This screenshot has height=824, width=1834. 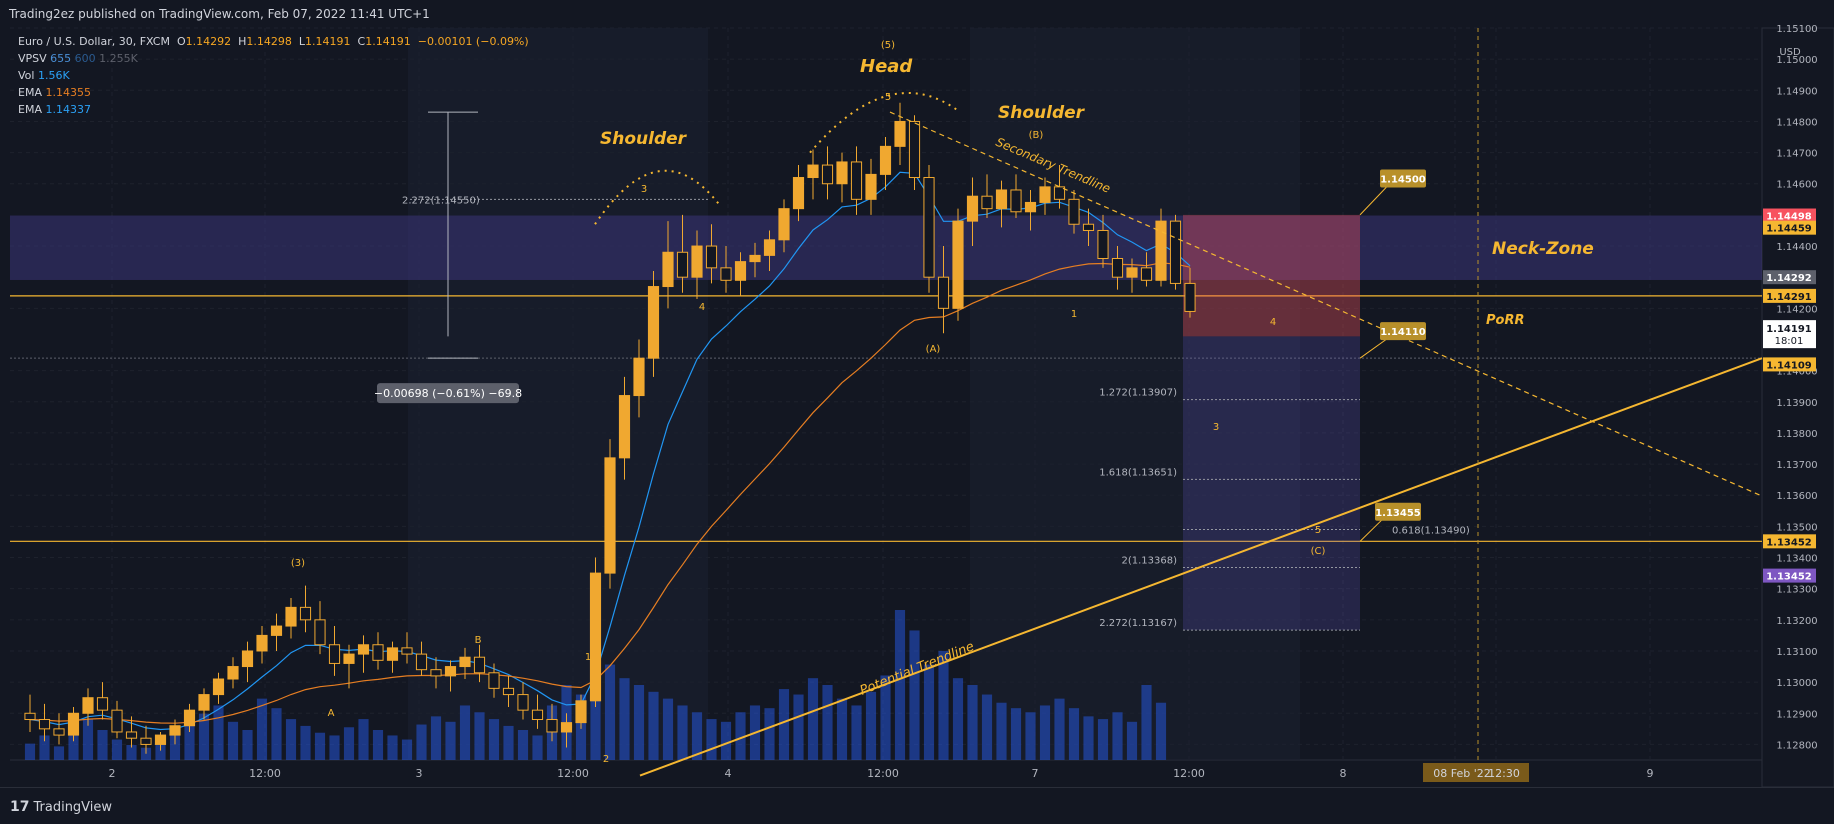 I want to click on y-tick-label: 1.14600, so click(x=1796, y=185).